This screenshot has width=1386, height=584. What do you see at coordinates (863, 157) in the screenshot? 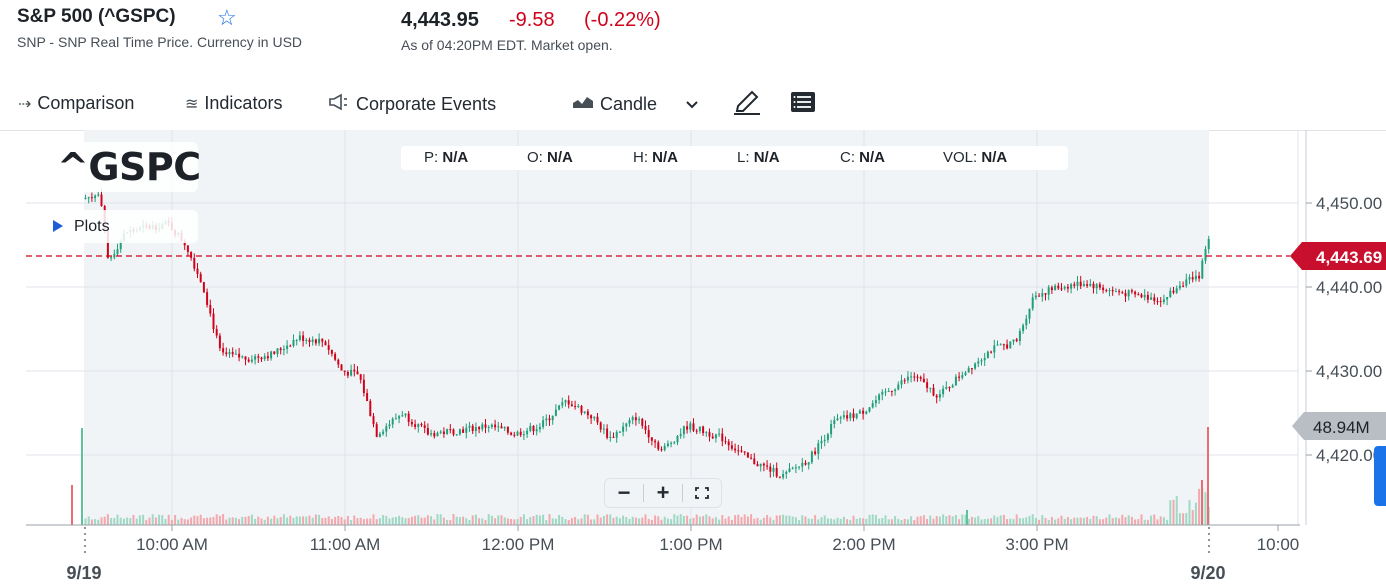
I see `ohlc-c: C: N/A` at bounding box center [863, 157].